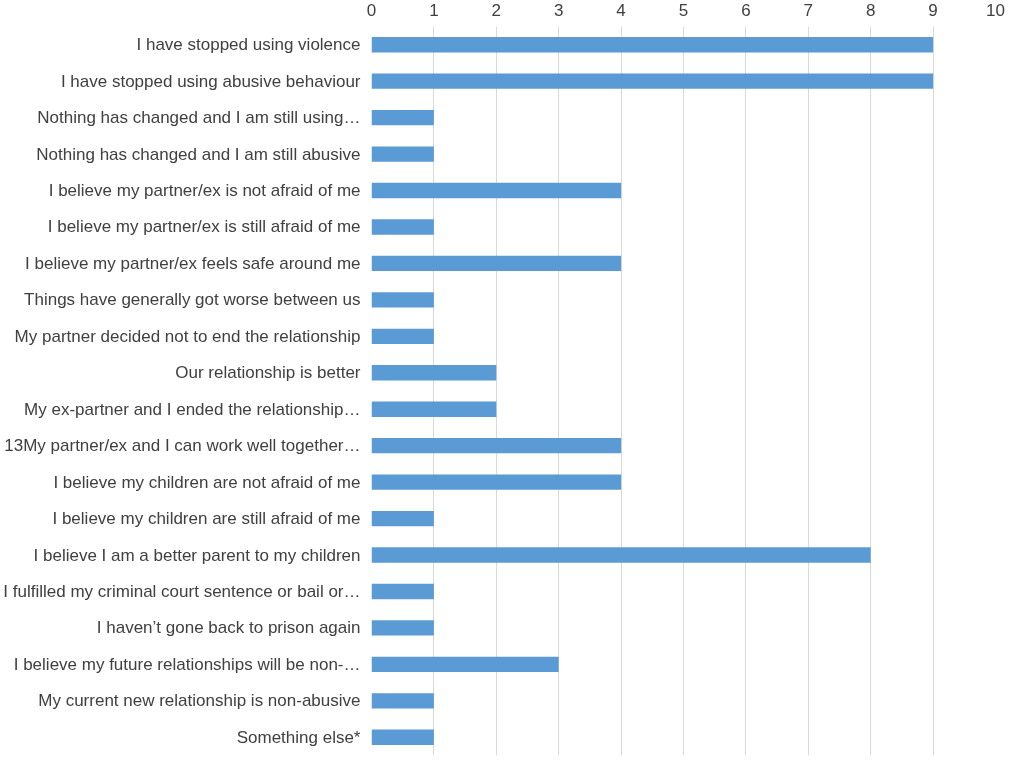 Image resolution: width=1030 pixels, height=784 pixels. I want to click on x-tick-label: 4, so click(621, 10).